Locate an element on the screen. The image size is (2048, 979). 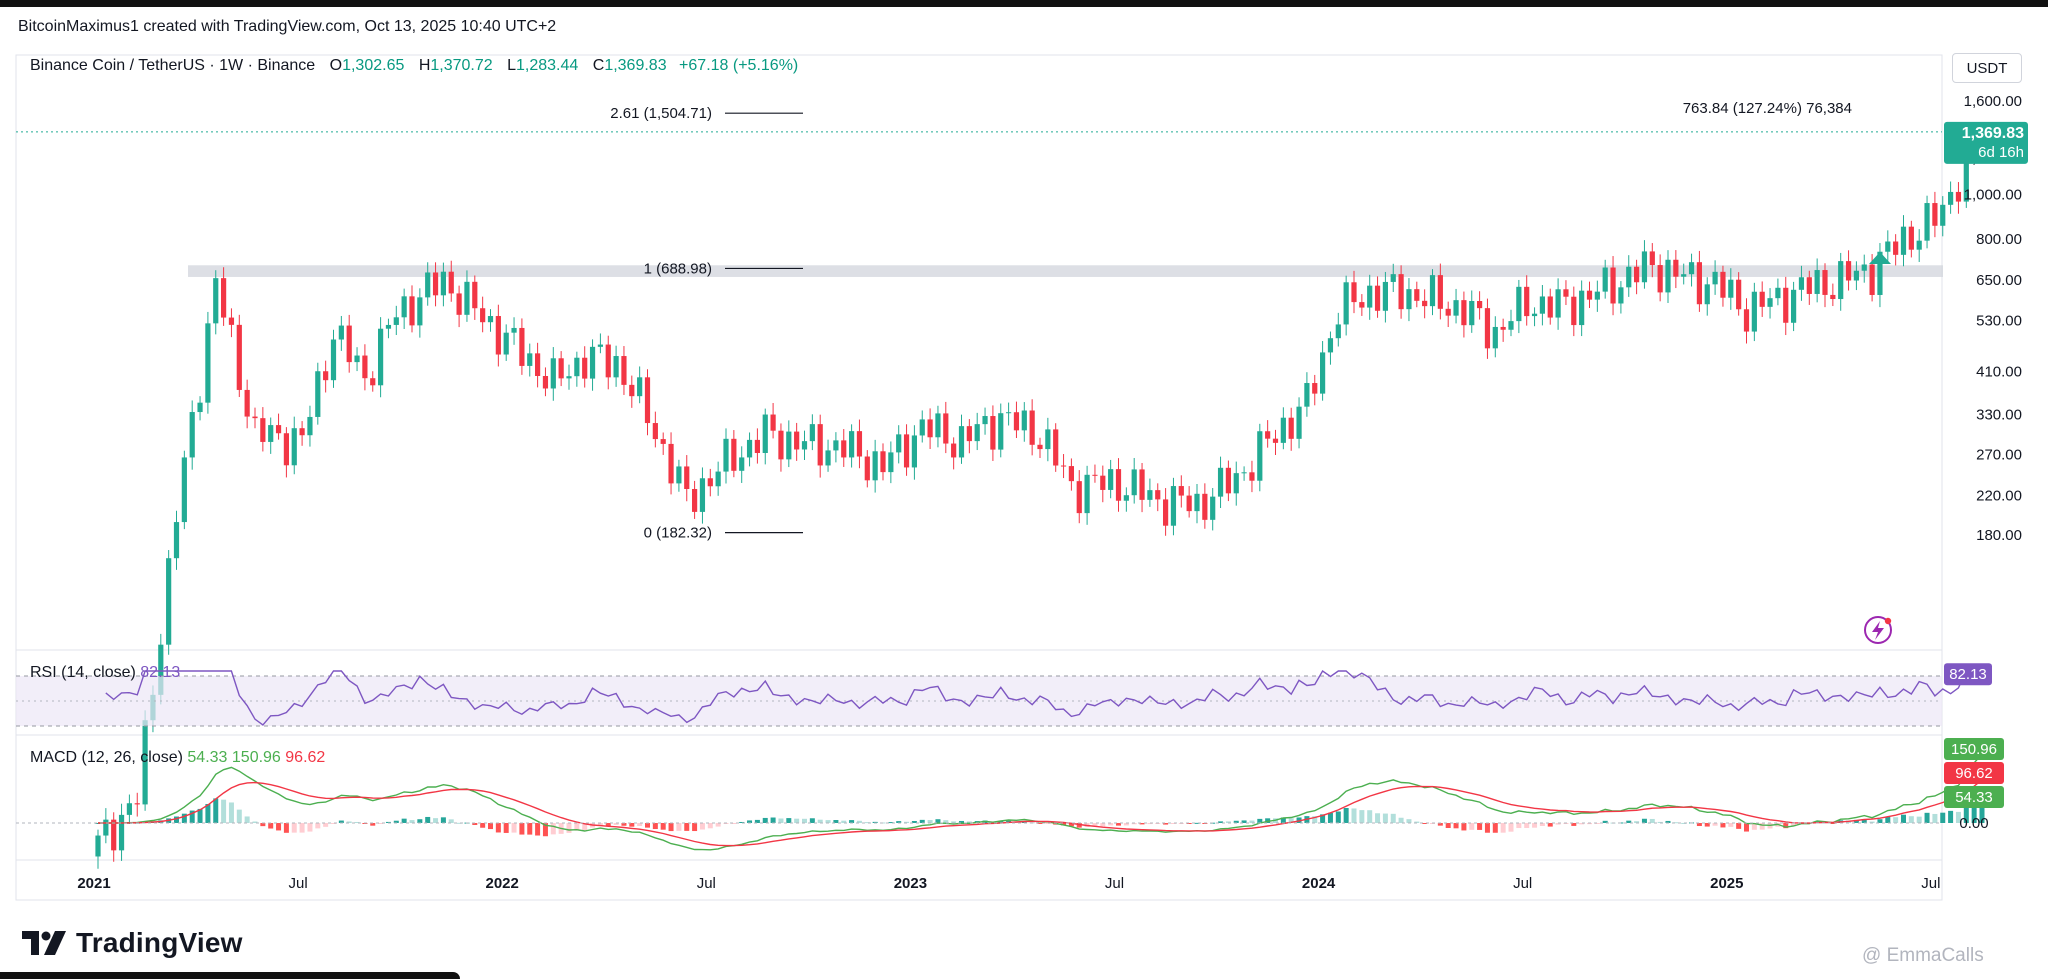
macd-legend: MACD (12, 26, close) 54.33 150.96 96.62 is located at coordinates (177, 758).